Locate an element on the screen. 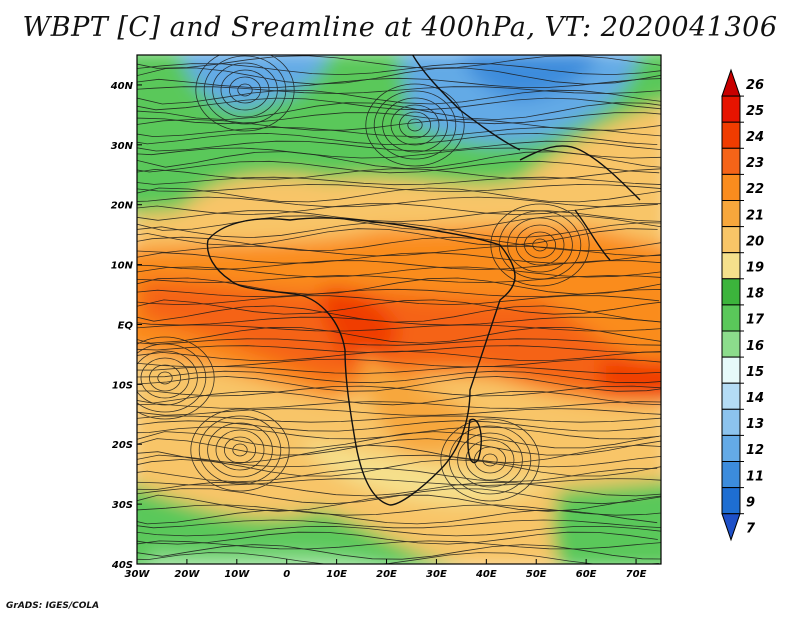 This screenshot has height=618, width=800. colorbar-label: 9 is located at coordinates (750, 502).